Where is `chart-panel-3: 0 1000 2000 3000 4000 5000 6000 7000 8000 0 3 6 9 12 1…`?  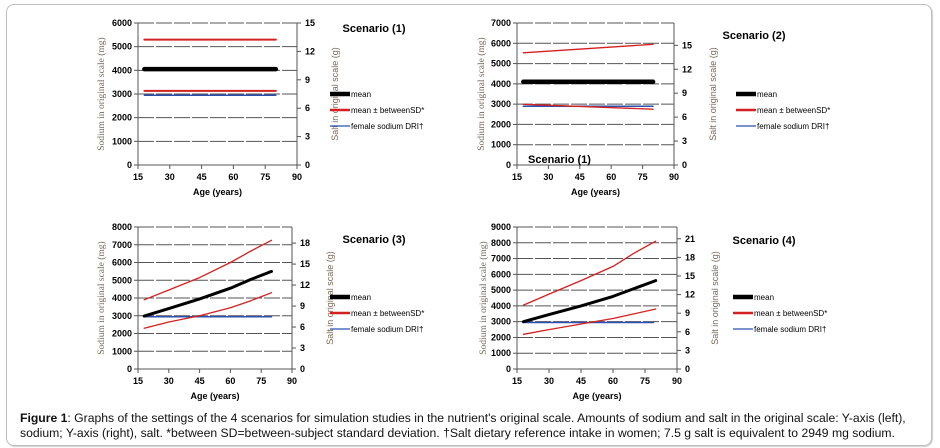
chart-panel-3: 0 1000 2000 3000 4000 5000 6000 7000 8000 0 3 6 9 12 1… is located at coordinates (260, 311).